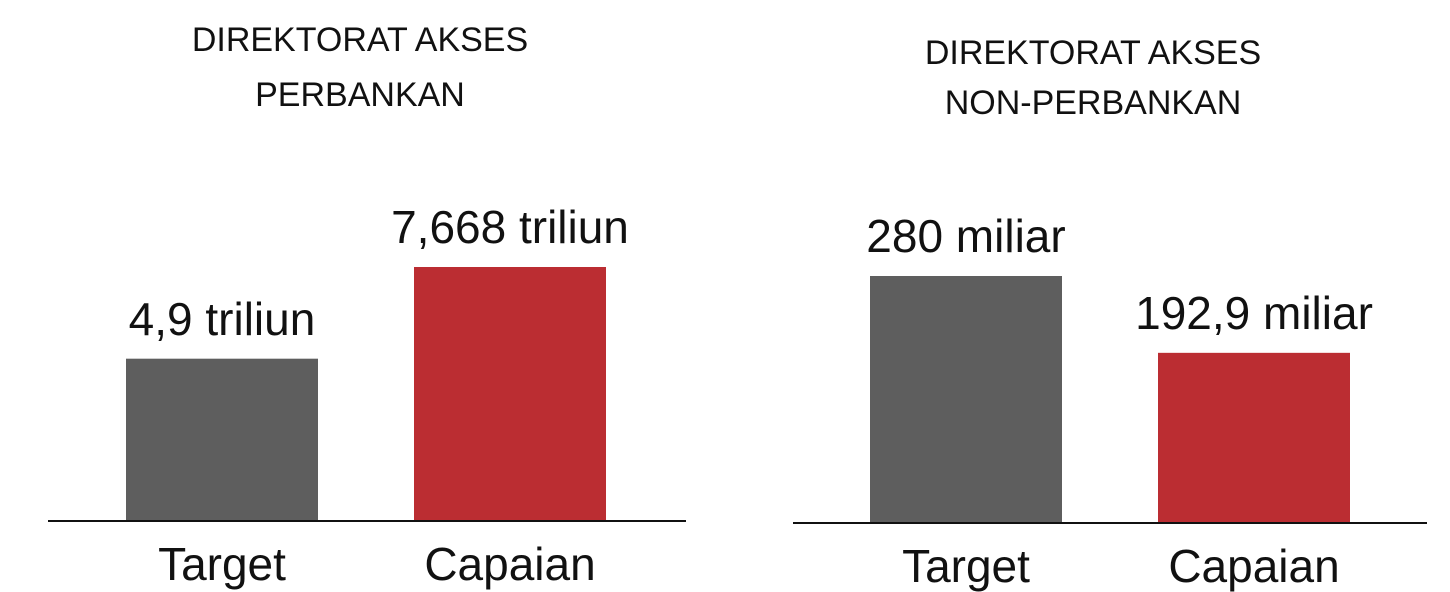 This screenshot has height=592, width=1450. I want to click on chart-title: NON-PERBANKAN, so click(1093, 103).